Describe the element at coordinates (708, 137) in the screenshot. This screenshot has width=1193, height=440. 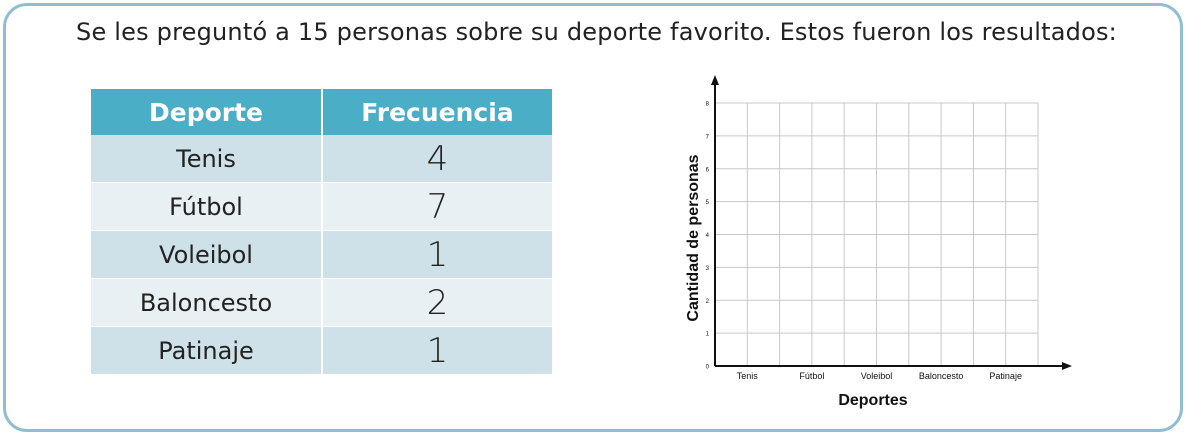
I see `y-tick-label: 7` at that location.